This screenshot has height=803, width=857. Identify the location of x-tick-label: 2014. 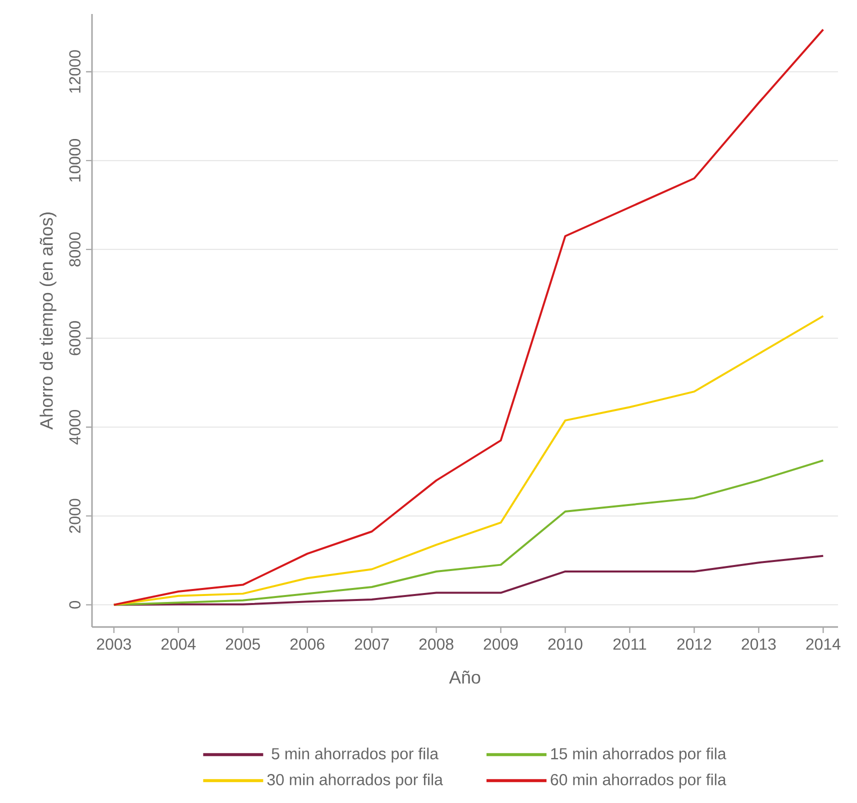
(823, 644).